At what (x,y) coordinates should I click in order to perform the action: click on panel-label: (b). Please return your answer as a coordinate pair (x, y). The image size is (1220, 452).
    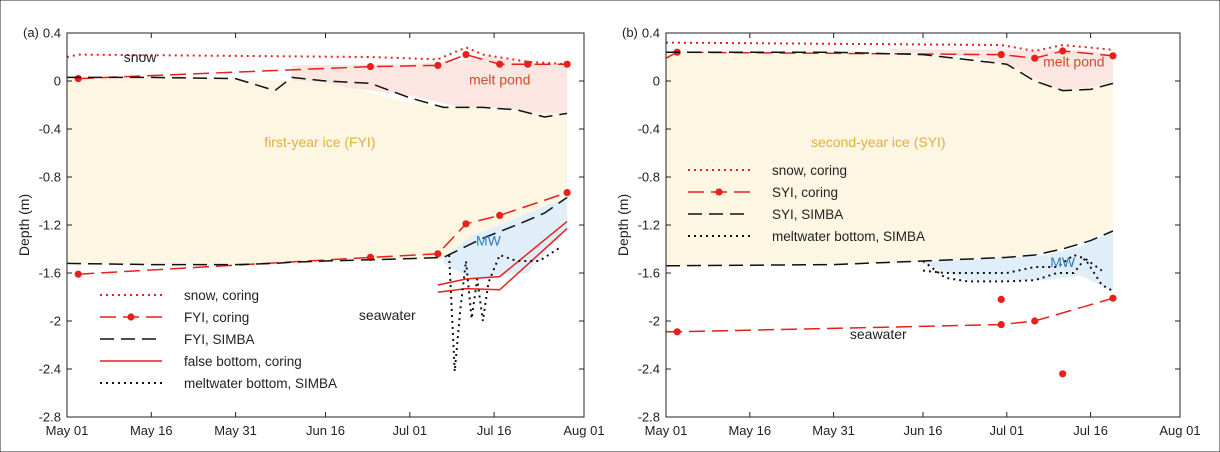
    Looking at the image, I should click on (630, 32).